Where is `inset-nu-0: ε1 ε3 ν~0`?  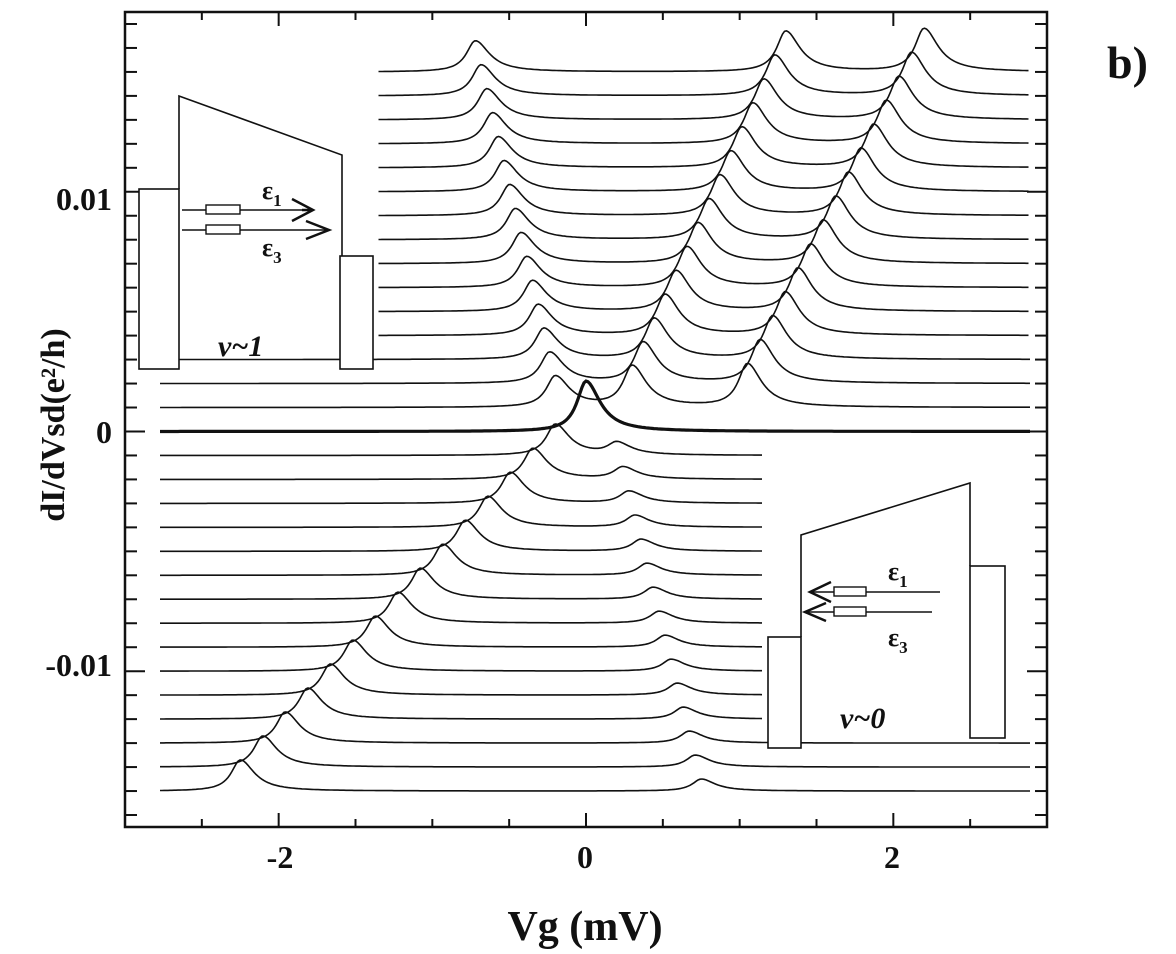
inset-nu-0: ε1 ε3 ν~0 is located at coordinates (886, 615).